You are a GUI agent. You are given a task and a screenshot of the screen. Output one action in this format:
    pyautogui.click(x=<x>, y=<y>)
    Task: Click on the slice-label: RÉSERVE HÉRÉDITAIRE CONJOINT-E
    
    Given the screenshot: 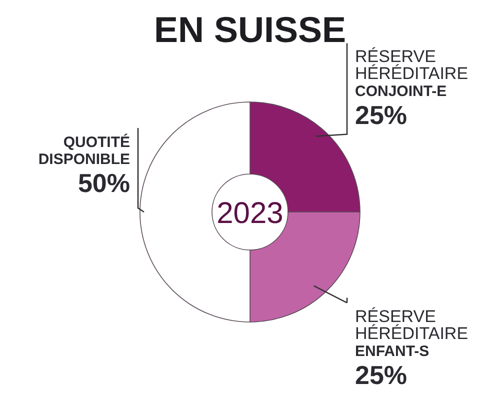 What is the action you would take?
    pyautogui.click(x=411, y=73)
    